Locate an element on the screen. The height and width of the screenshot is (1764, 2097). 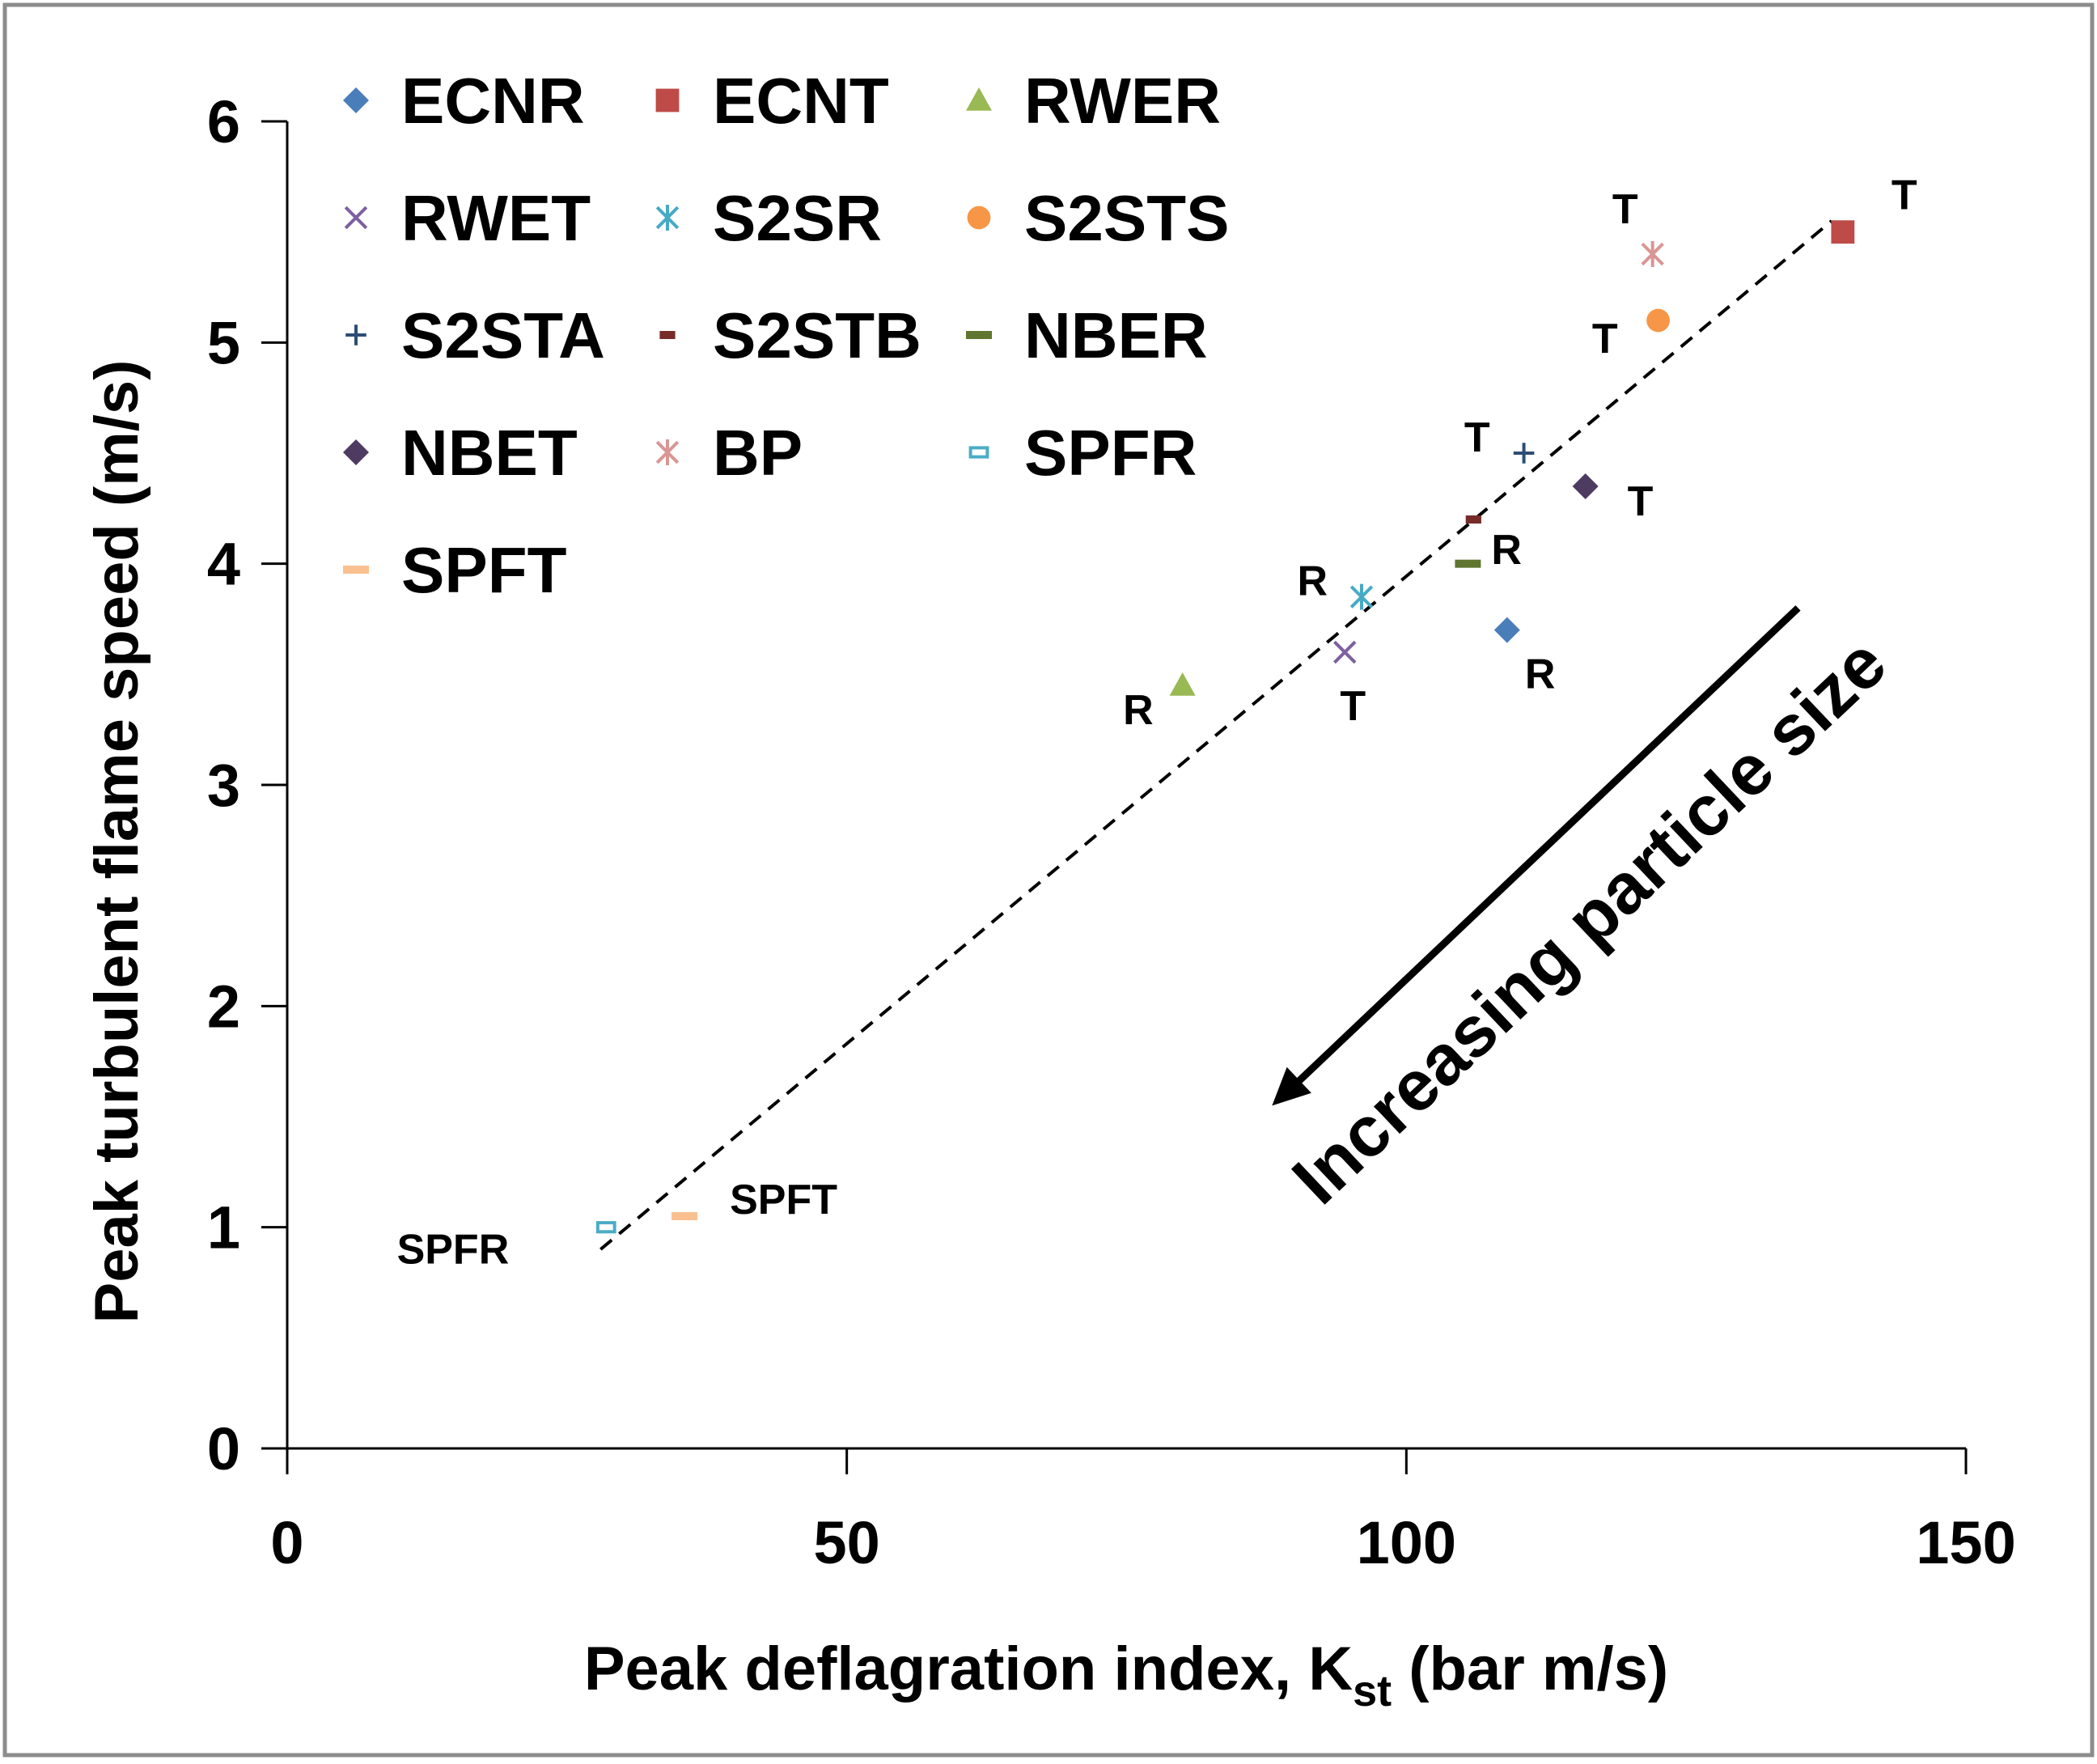
point-label-s2sr: R is located at coordinates (1312, 581).